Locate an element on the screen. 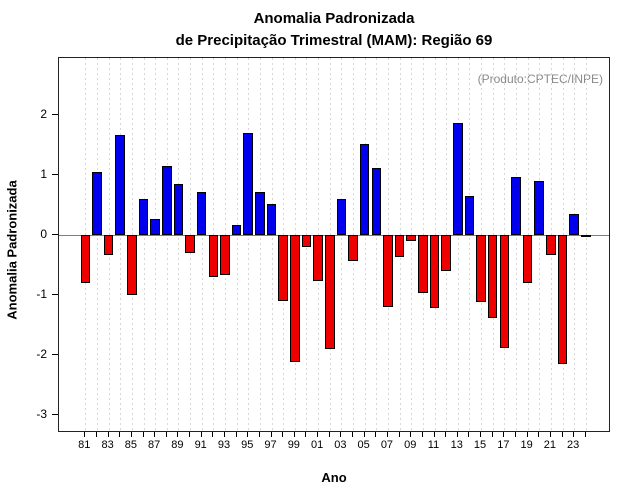 Image resolution: width=640 pixels, height=500 pixels. x-tick-label: 01 is located at coordinates (317, 445).